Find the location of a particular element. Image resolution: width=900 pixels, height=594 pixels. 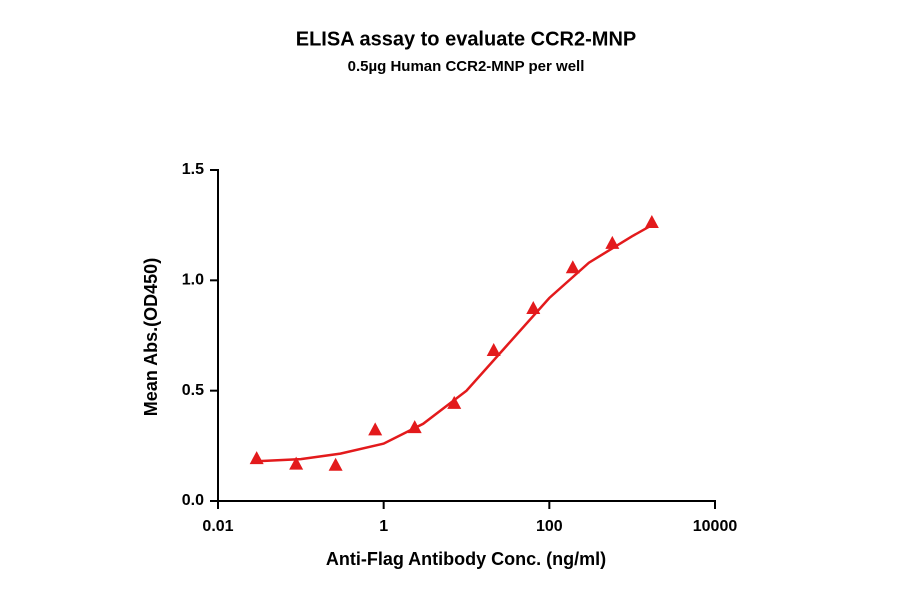

x-tick-label: 10000 is located at coordinates (715, 526).